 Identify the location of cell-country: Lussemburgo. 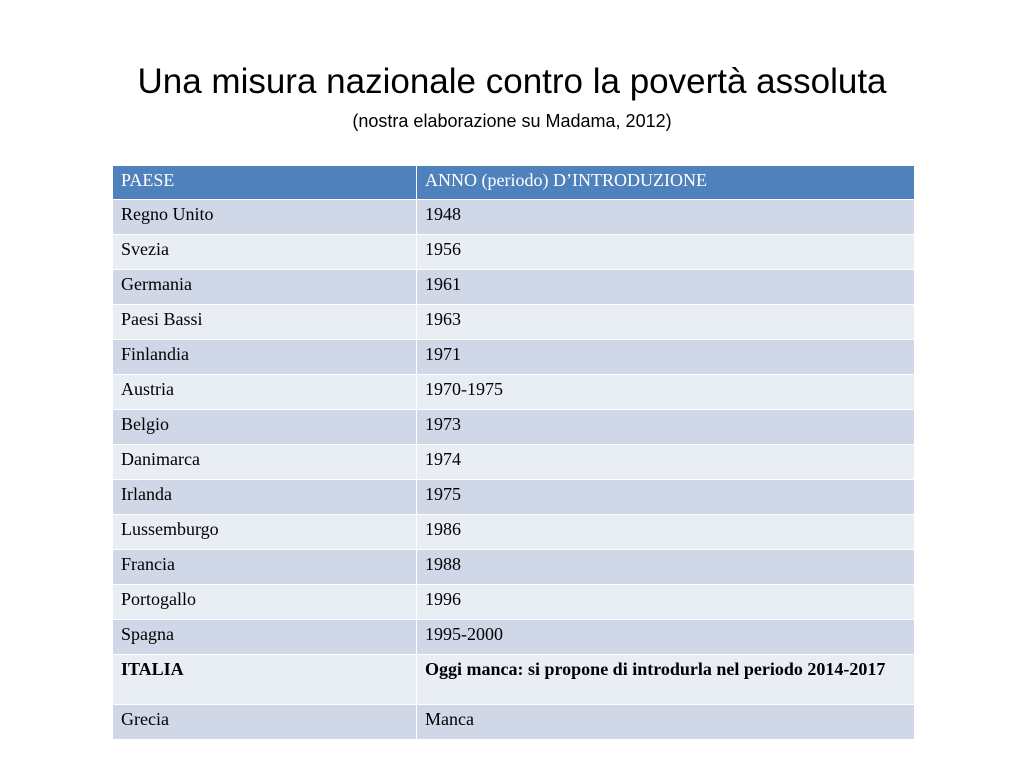
(264, 532).